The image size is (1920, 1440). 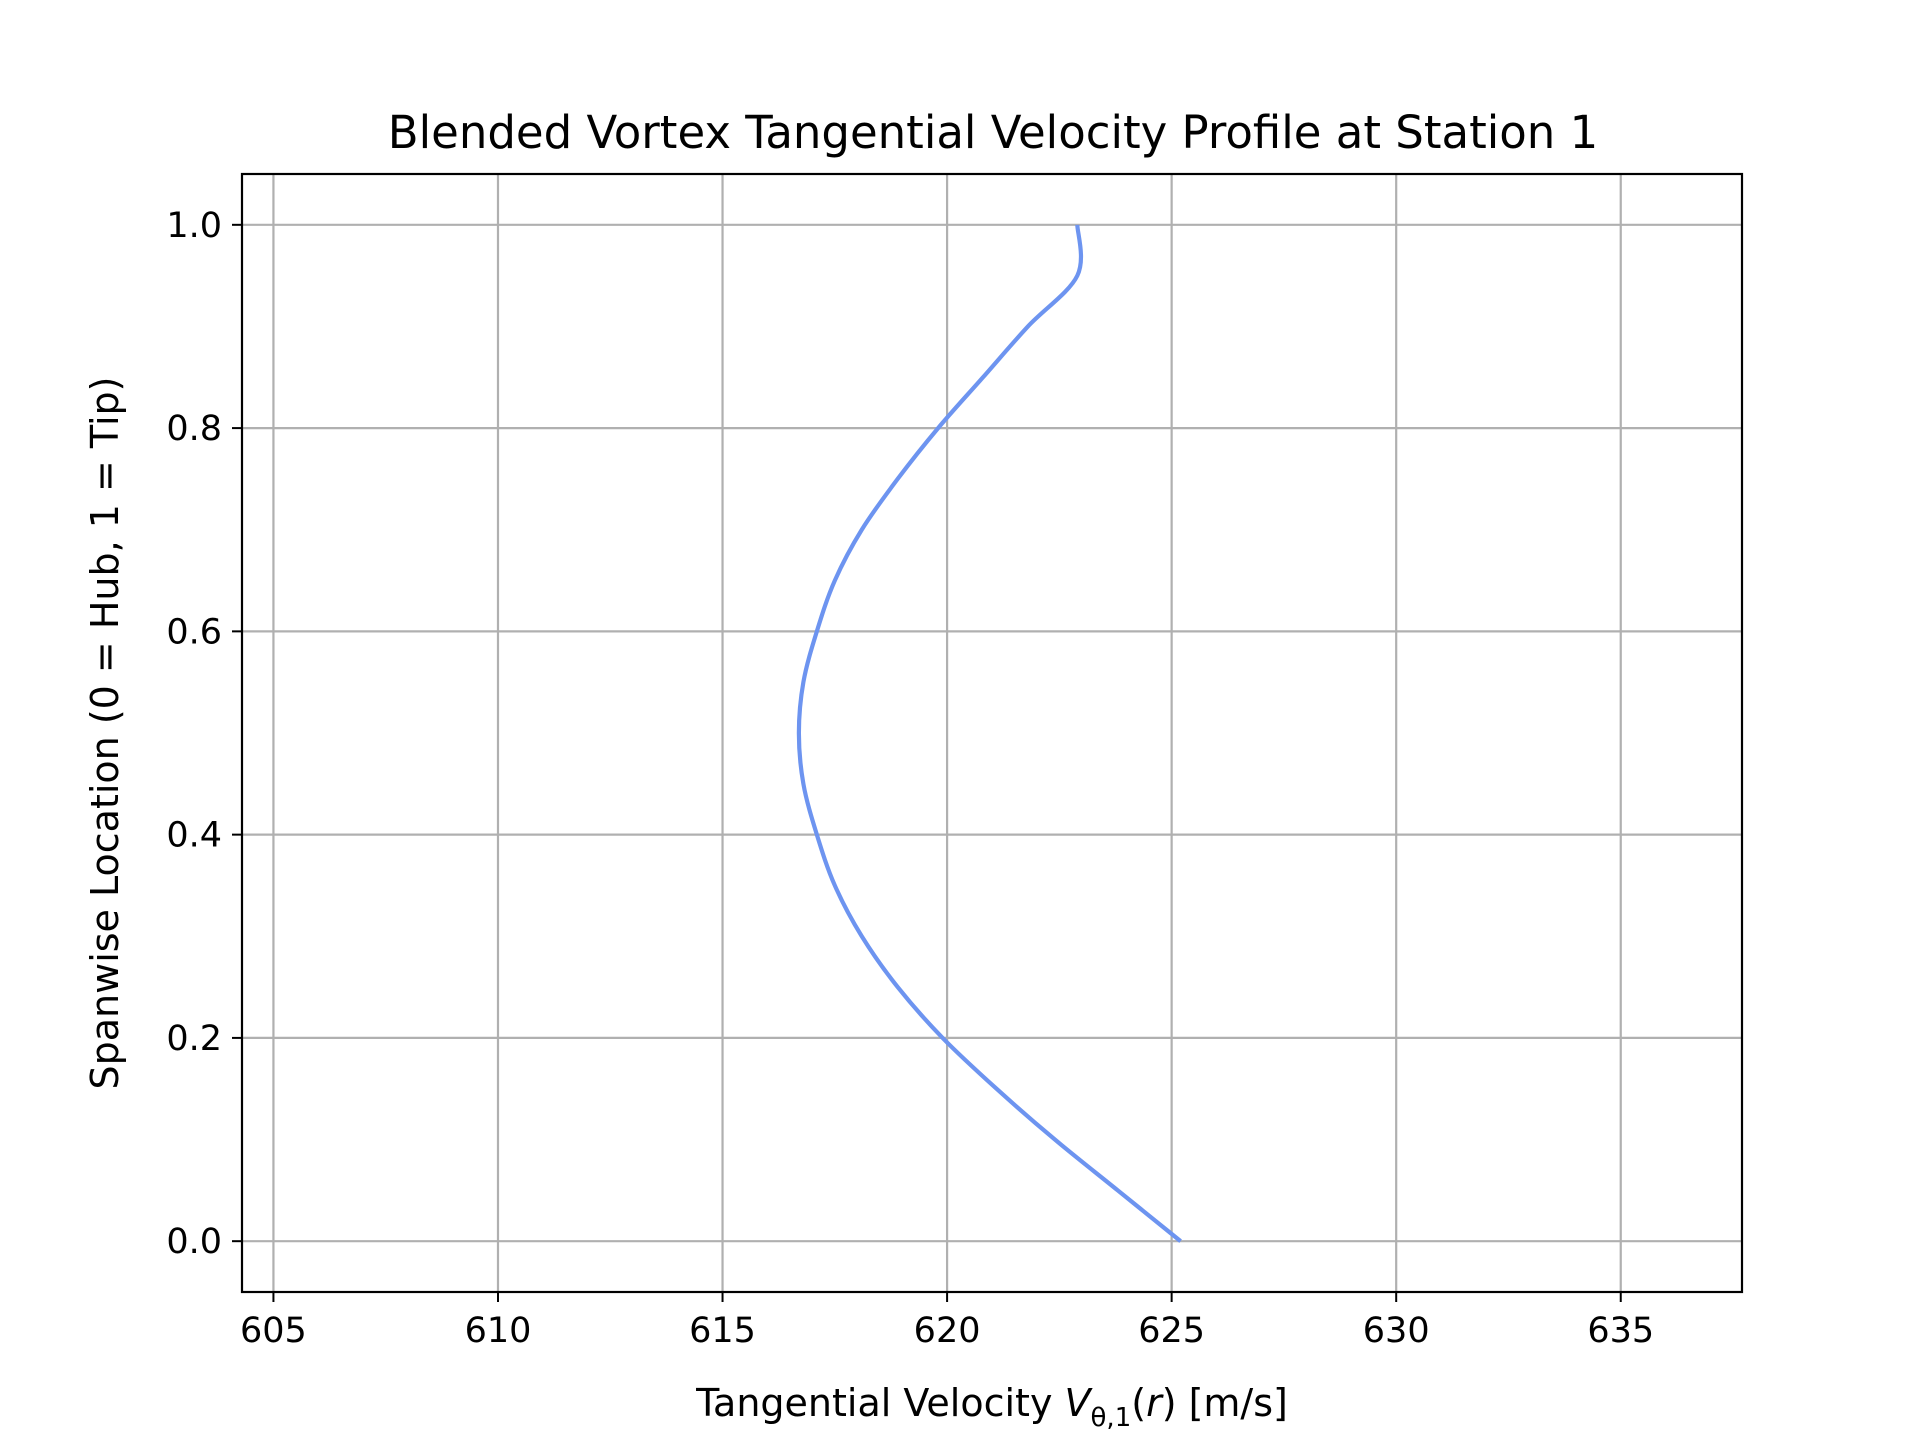 I want to click on y-tick-label: 0.8, so click(x=194, y=429).